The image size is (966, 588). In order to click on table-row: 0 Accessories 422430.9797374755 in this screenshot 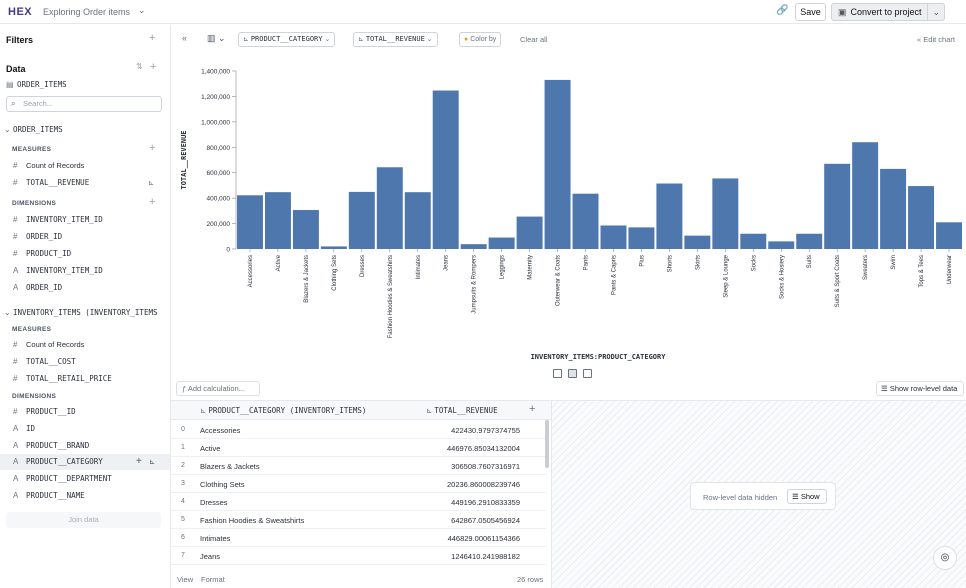, I will do `click(358, 430)`.